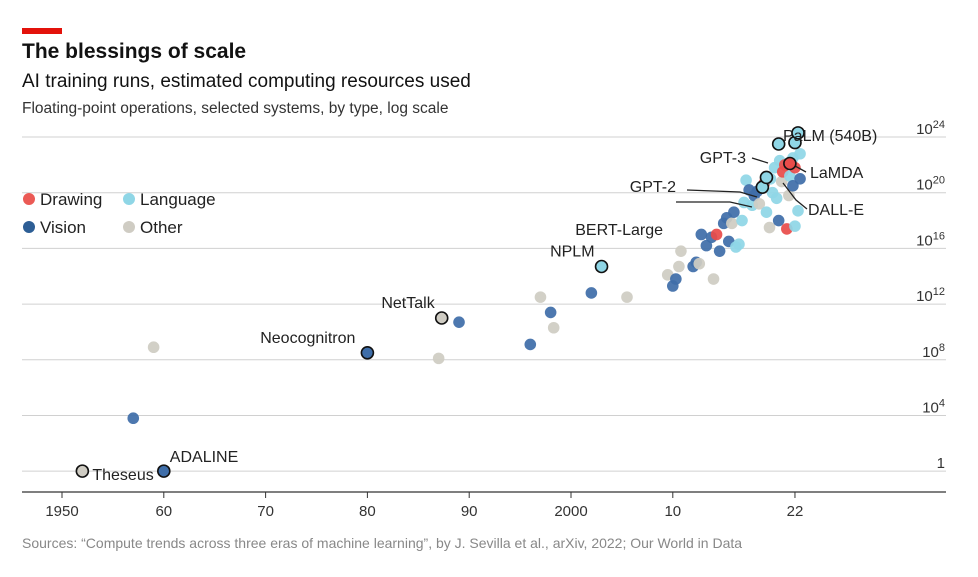 The image size is (978, 577). What do you see at coordinates (619, 230) in the screenshot?
I see `point-label: BERT-Large` at bounding box center [619, 230].